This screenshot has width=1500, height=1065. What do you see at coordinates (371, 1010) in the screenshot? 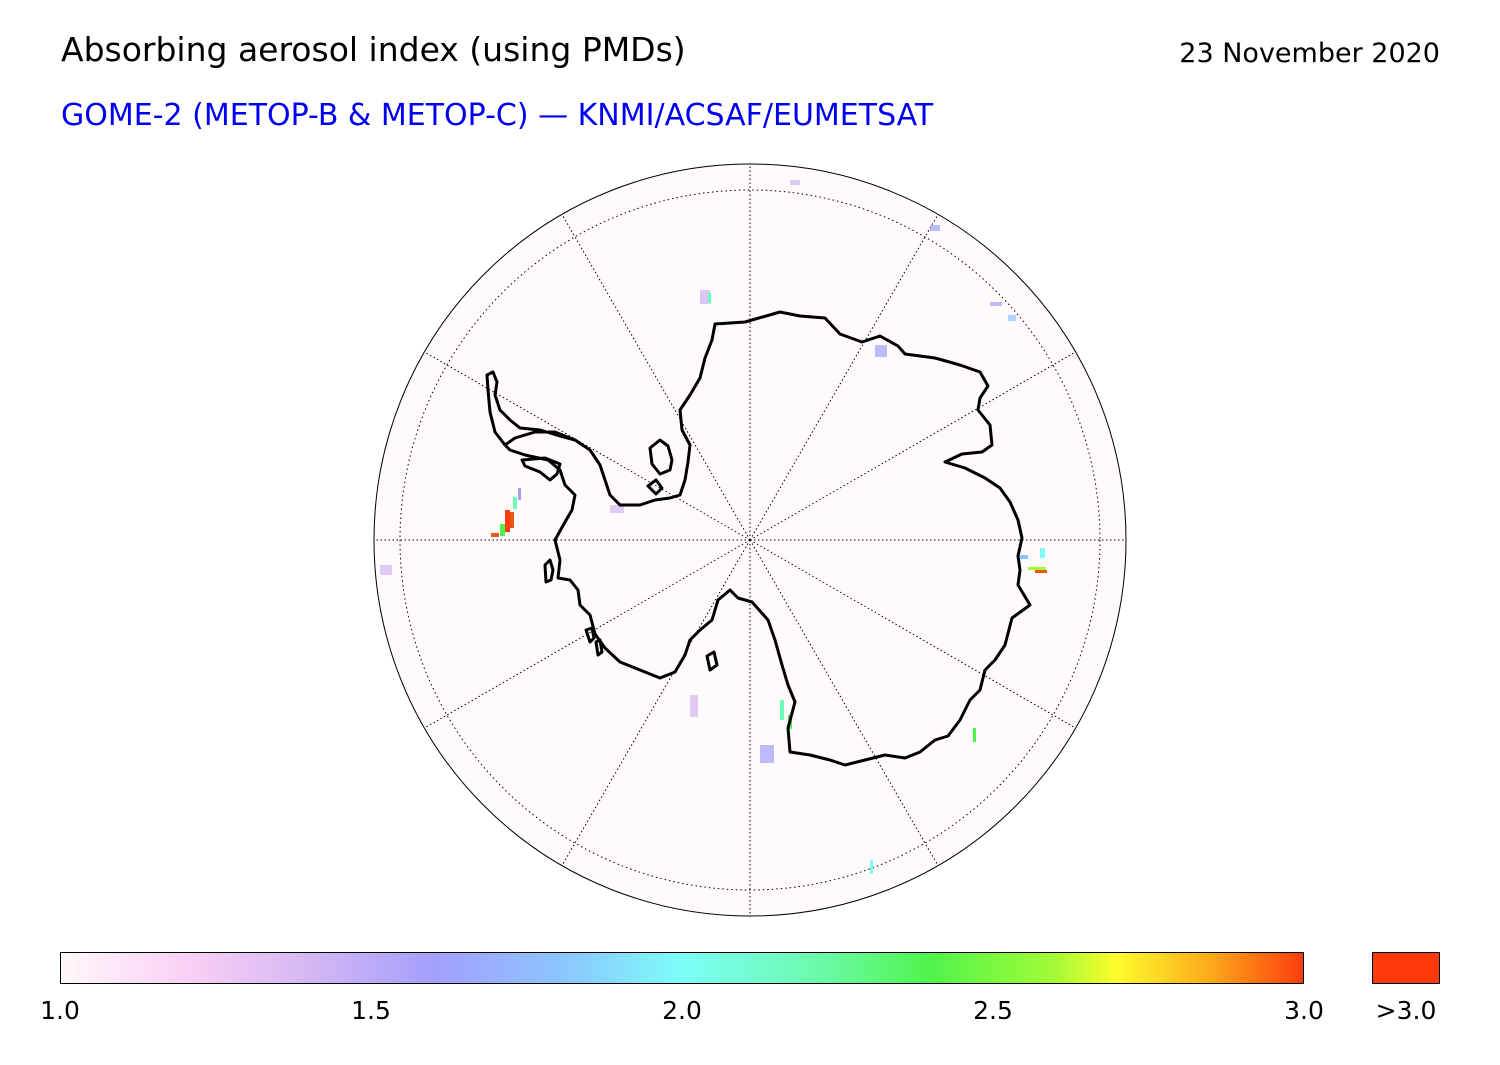
I see `colorbar-tick-label: 1.5` at bounding box center [371, 1010].